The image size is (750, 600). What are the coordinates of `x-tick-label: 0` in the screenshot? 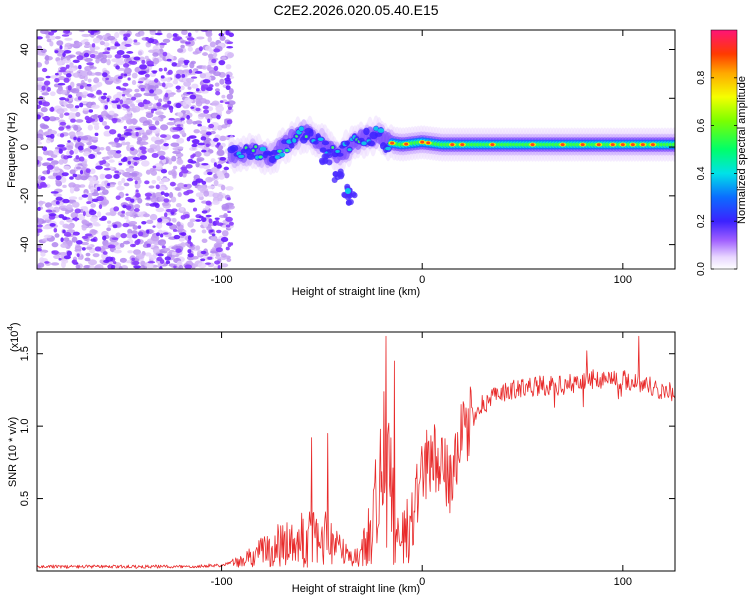 It's located at (422, 582).